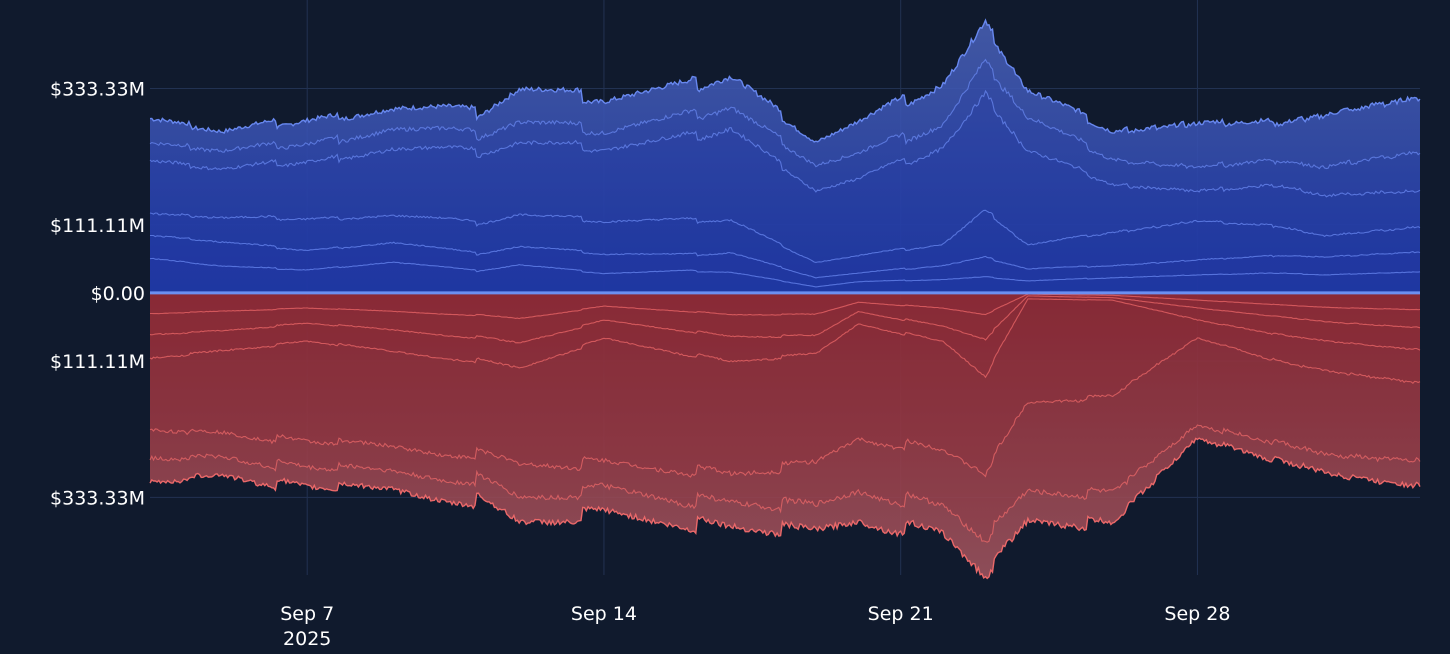 Image resolution: width=1450 pixels, height=654 pixels. What do you see at coordinates (307, 639) in the screenshot?
I see `x-axis-year-label: 2025` at bounding box center [307, 639].